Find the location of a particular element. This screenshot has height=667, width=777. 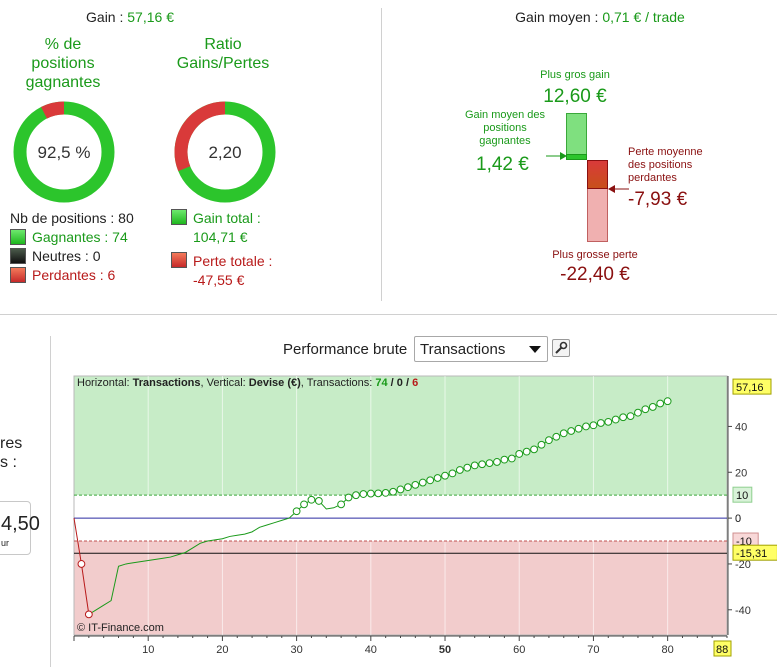

perte-moyenne-bar is located at coordinates (597, 174).